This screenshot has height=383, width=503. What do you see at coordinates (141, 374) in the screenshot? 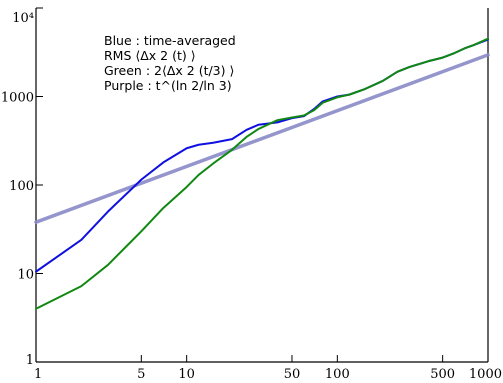
I see `x-tick-label: 5` at bounding box center [141, 374].